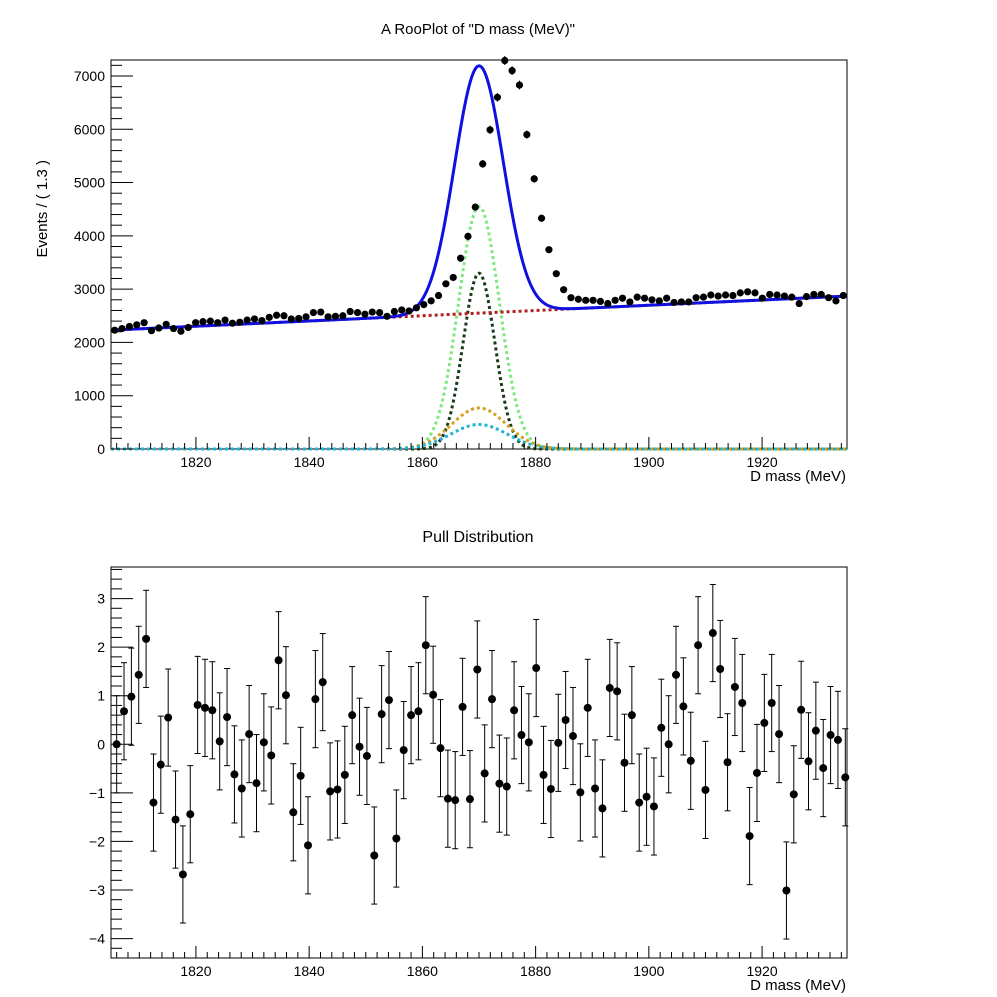  I want to click on pull-x-axis: 1820 1840 1860 1880 1900 1920, so click(479, 962).